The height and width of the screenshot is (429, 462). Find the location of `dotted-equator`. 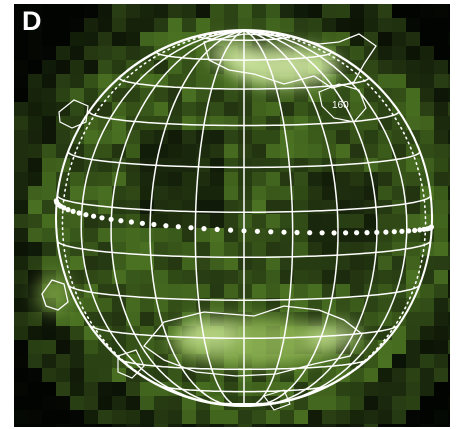

dotted-equator is located at coordinates (243, 217).